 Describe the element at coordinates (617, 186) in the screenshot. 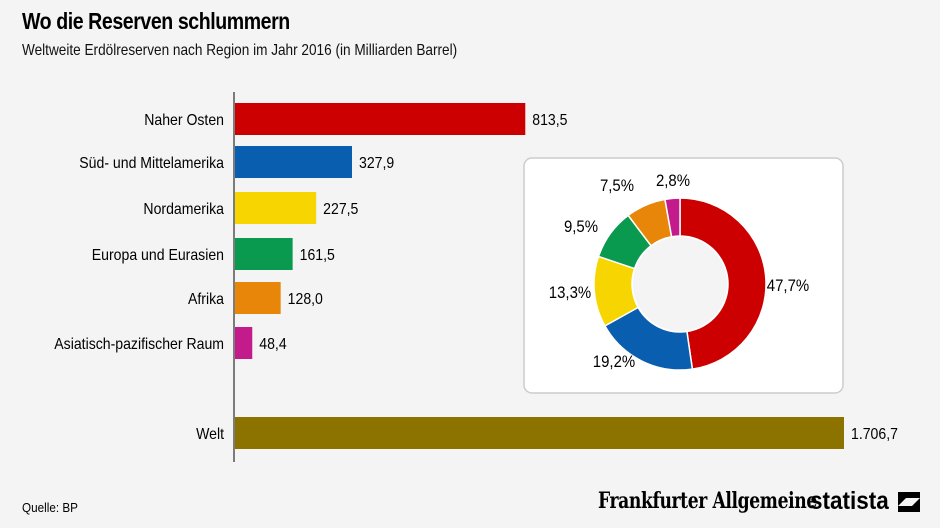

I see `slice-label: 7,5%` at that location.